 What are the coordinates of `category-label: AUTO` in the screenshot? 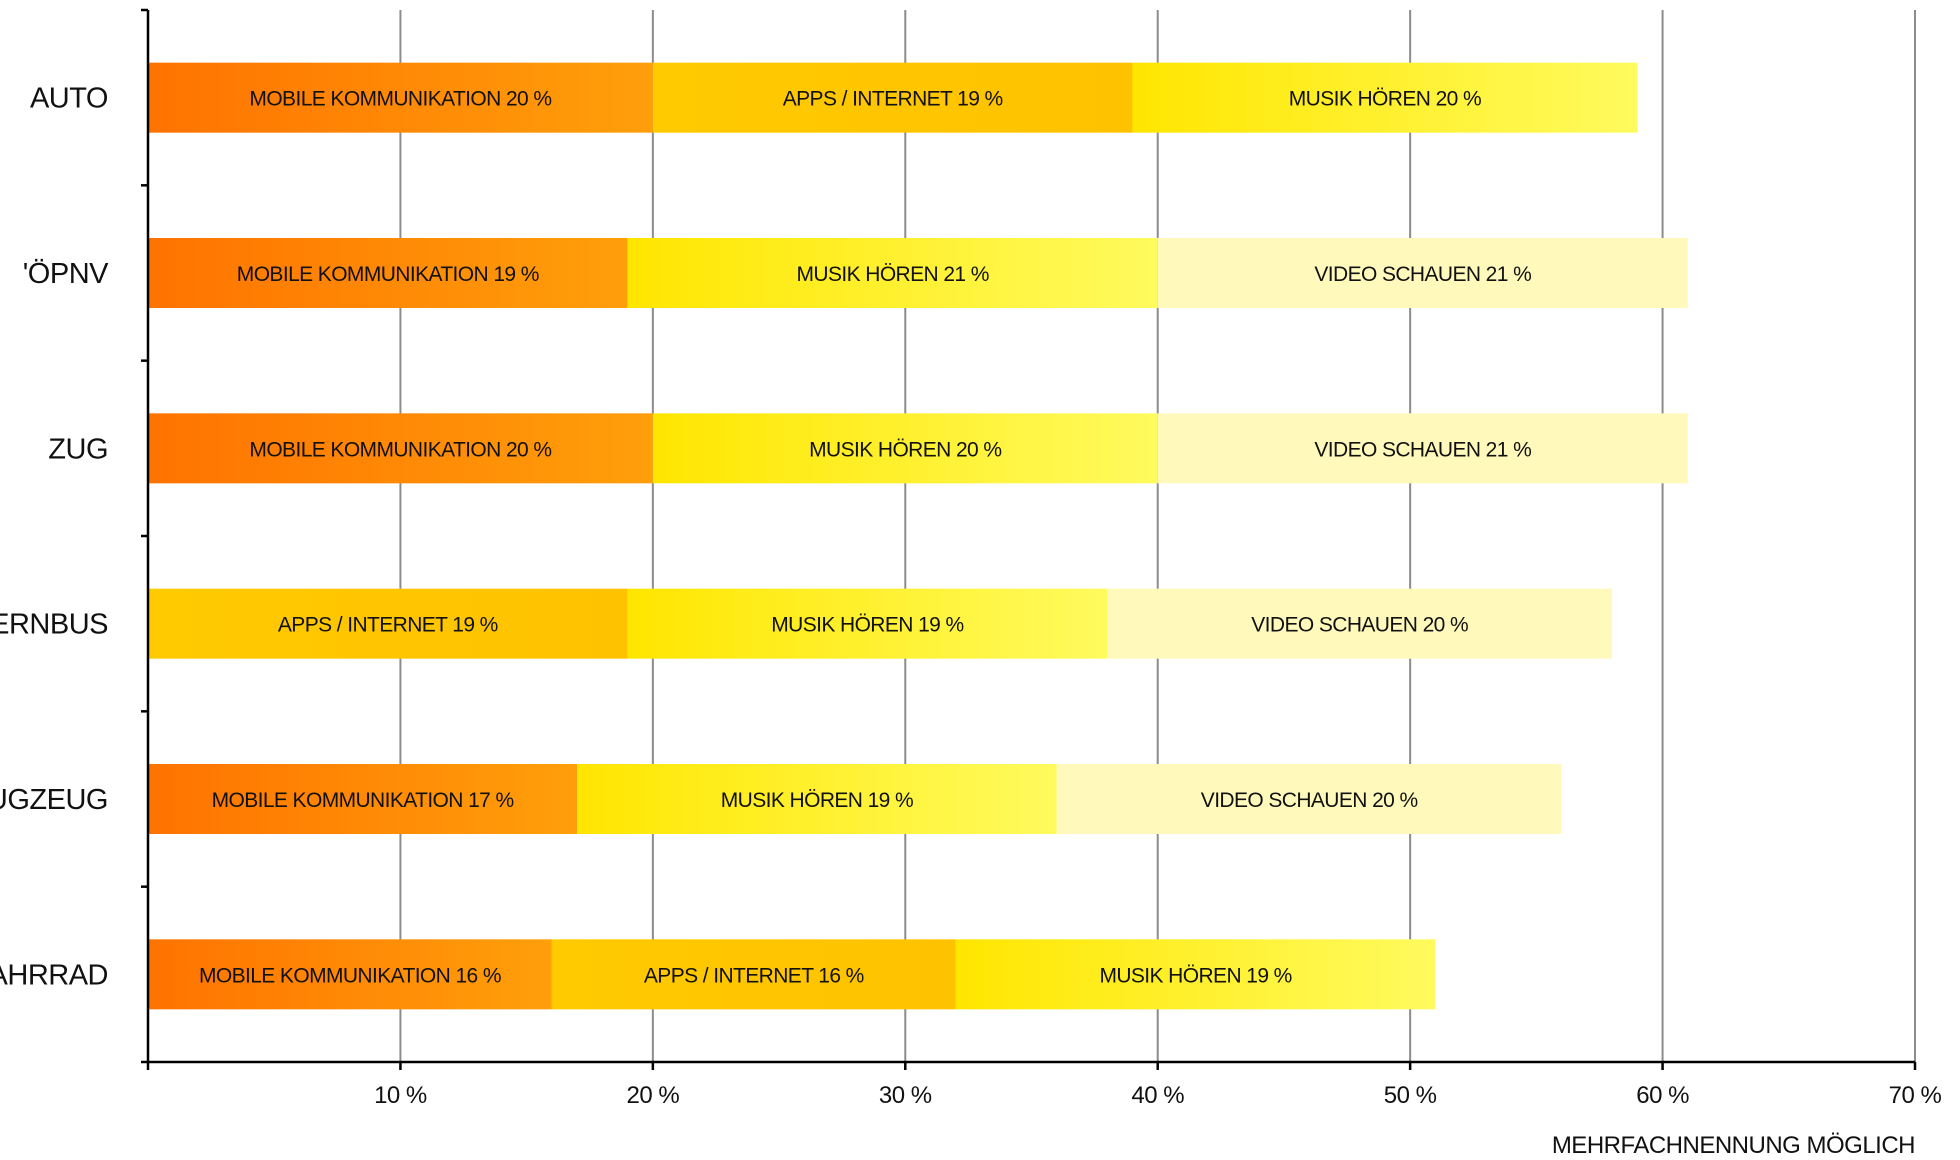 It's located at (69, 99).